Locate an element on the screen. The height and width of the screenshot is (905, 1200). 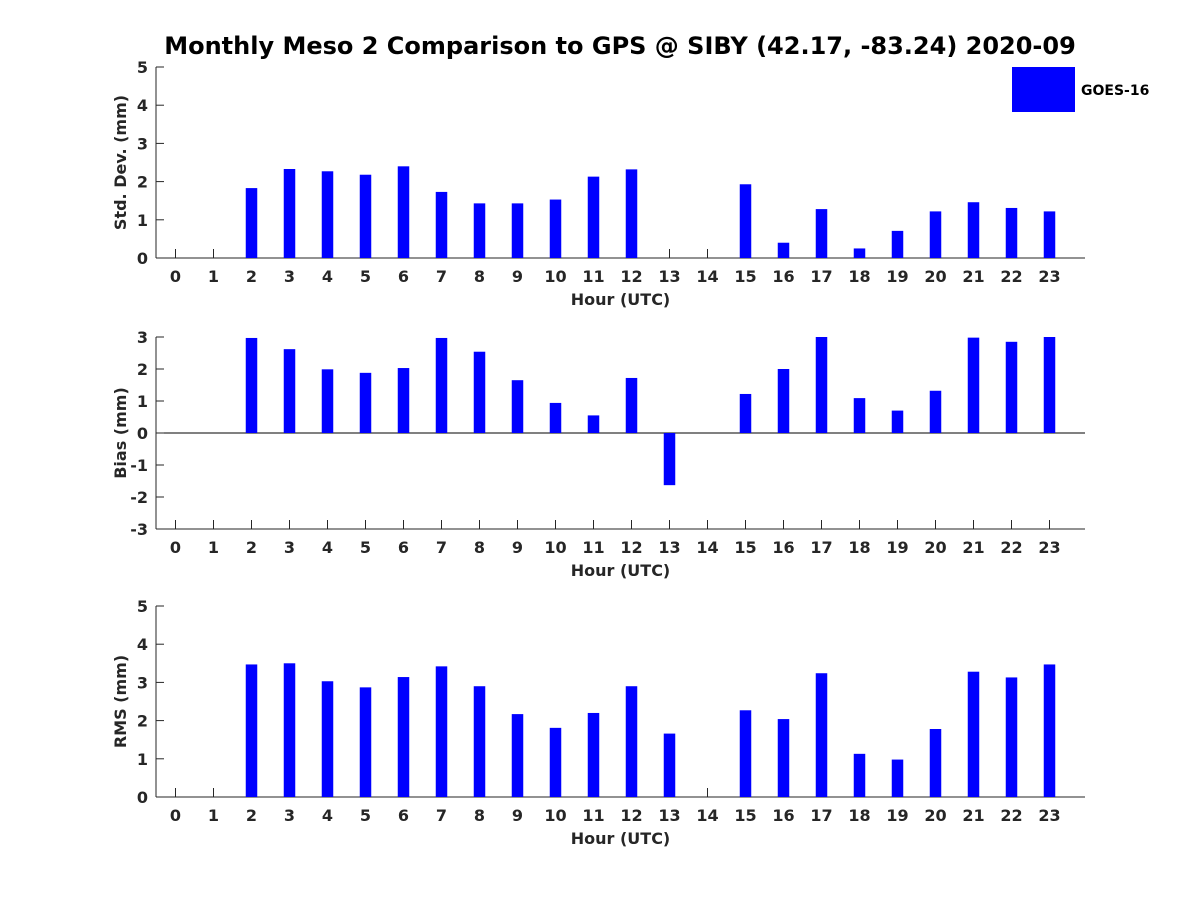
legend-label: GOES-16 is located at coordinates (1115, 91).